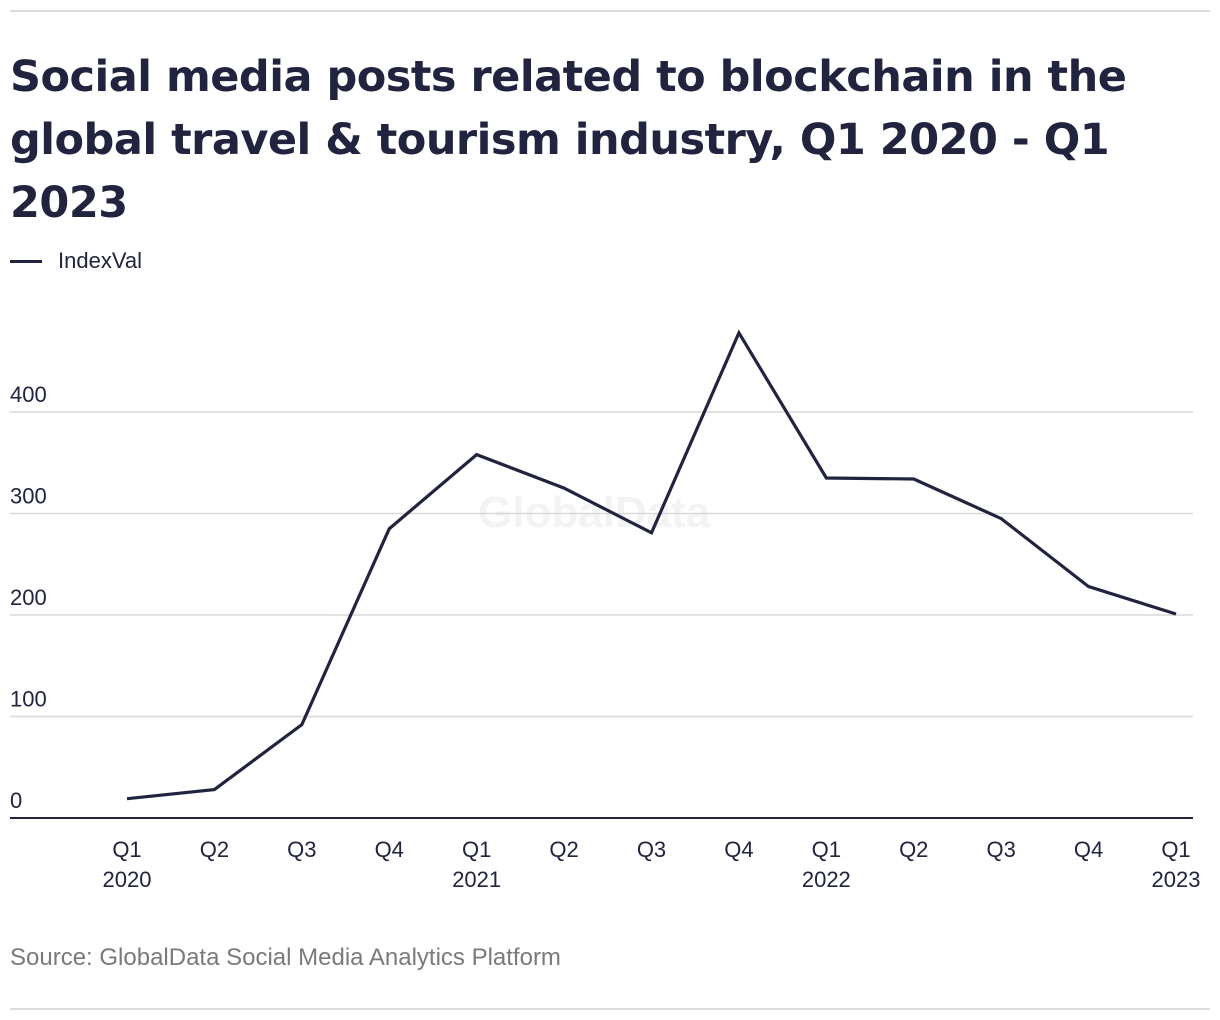  I want to click on y-tick-label: 400, so click(28, 394).